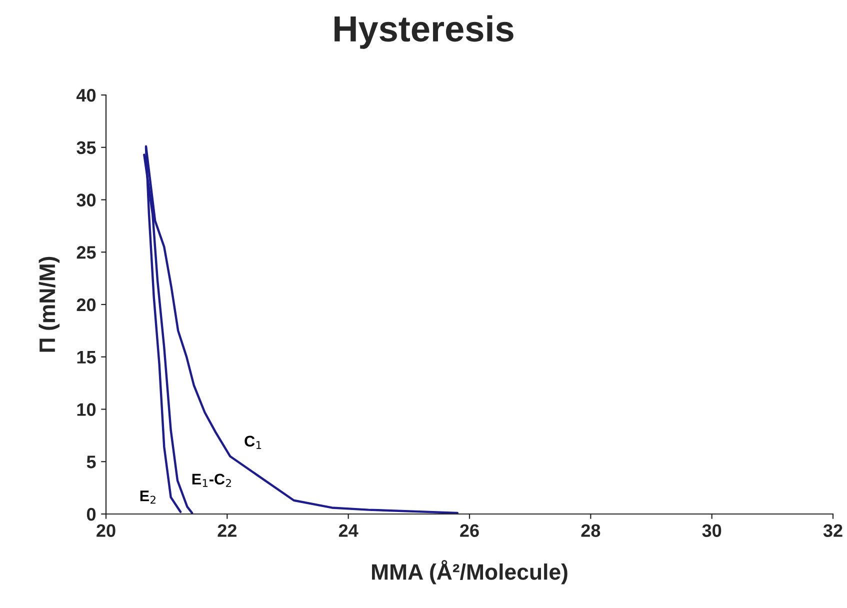  I want to click on chart-title: Hysteresis, so click(424, 32).